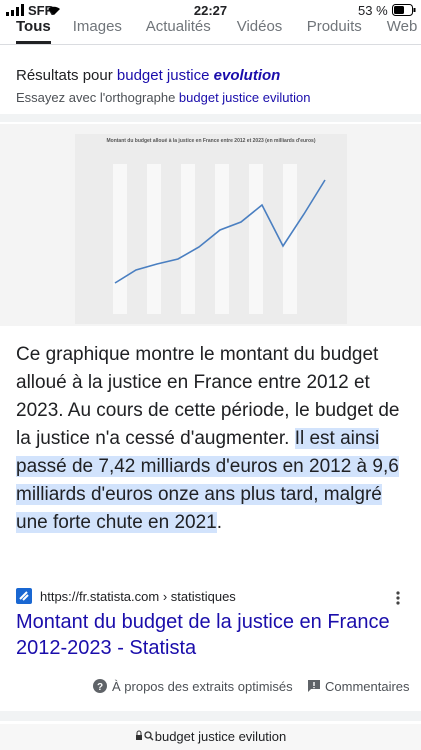 The width and height of the screenshot is (421, 750). I want to click on status-icons, so click(33, 10).